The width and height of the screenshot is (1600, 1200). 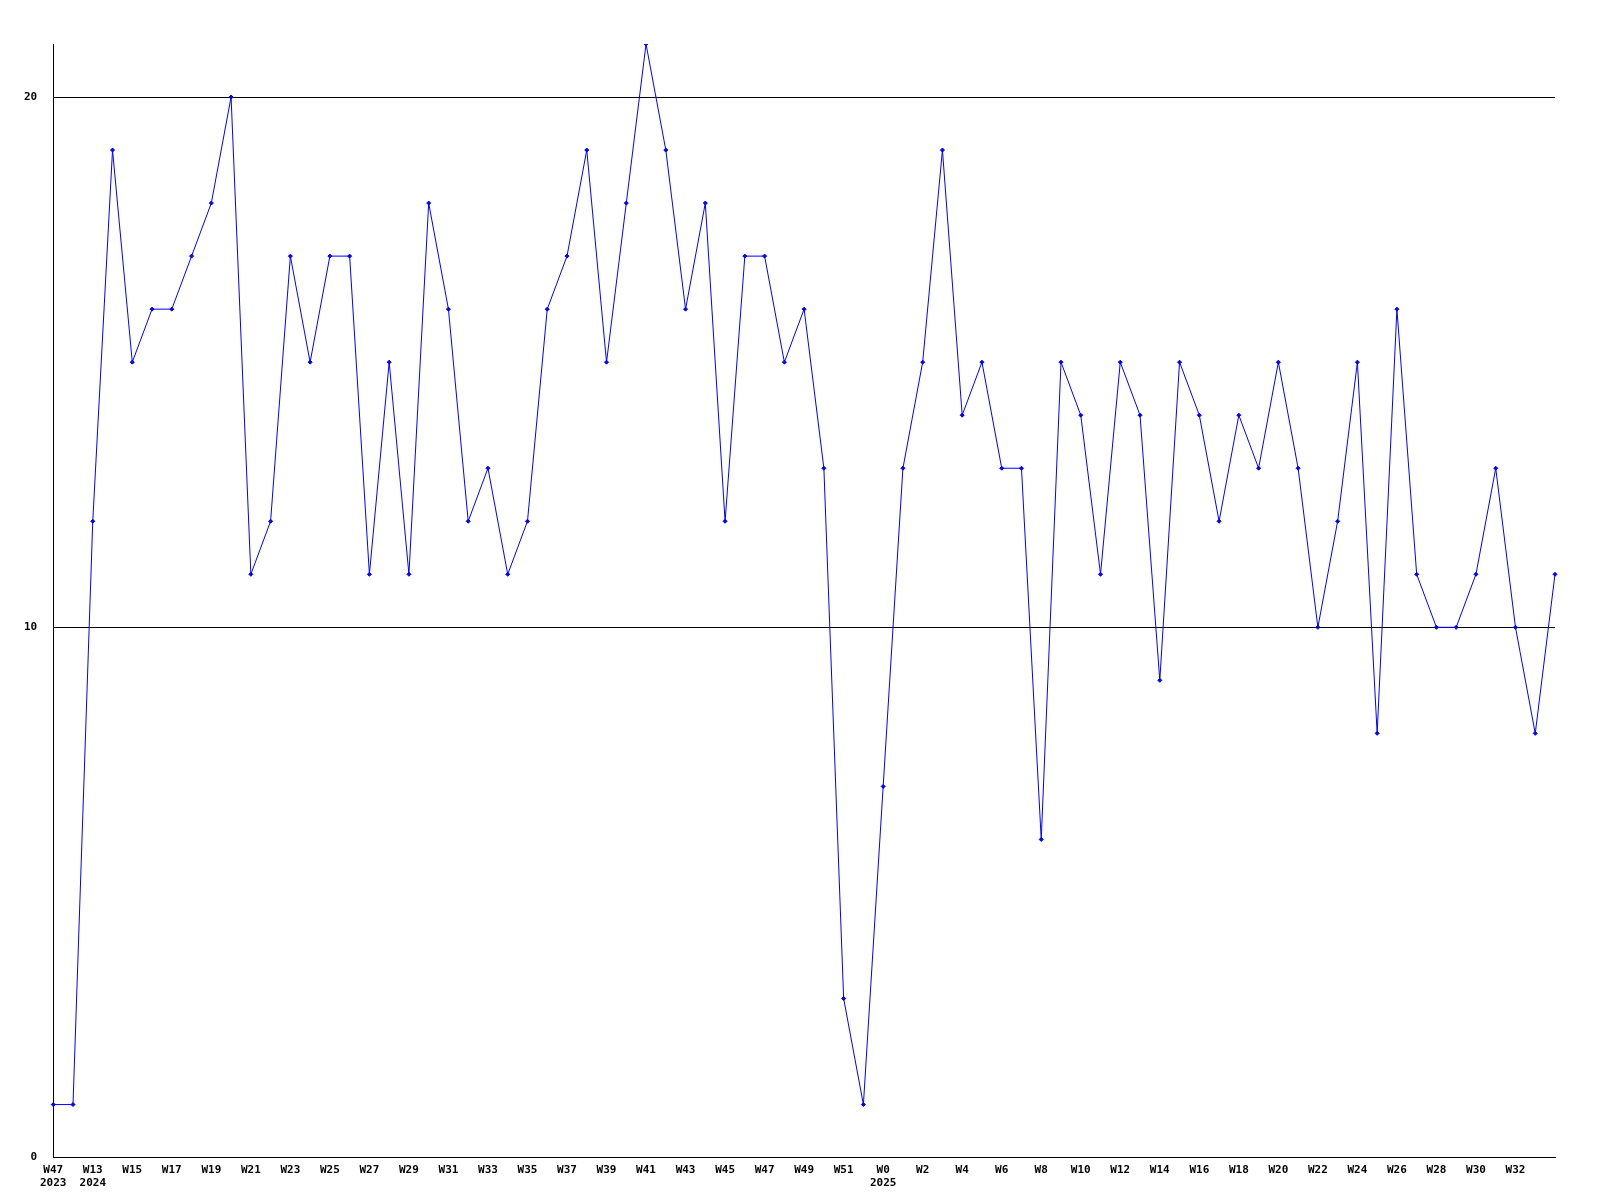 What do you see at coordinates (1476, 1170) in the screenshot?
I see `x-tick-label: W30` at bounding box center [1476, 1170].